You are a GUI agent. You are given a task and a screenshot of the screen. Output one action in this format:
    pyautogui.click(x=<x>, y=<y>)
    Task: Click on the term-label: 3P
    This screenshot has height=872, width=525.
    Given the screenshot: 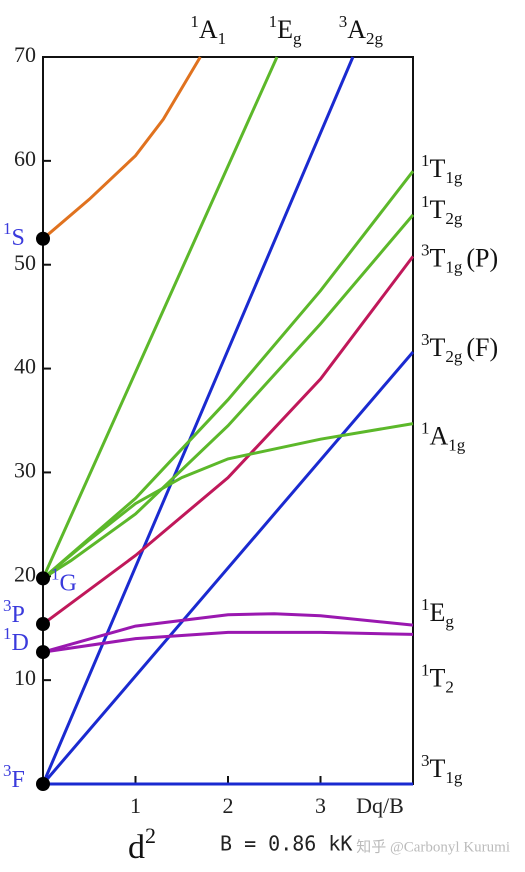 What is the action you would take?
    pyautogui.click(x=14, y=612)
    